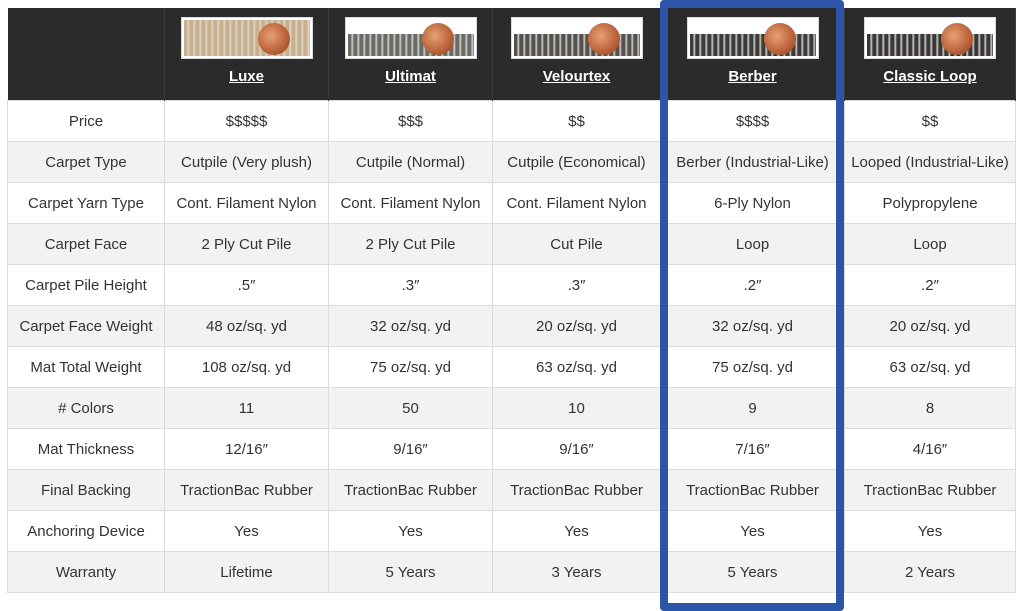  What do you see at coordinates (930, 408) in the screenshot?
I see `table-cell: 8` at bounding box center [930, 408].